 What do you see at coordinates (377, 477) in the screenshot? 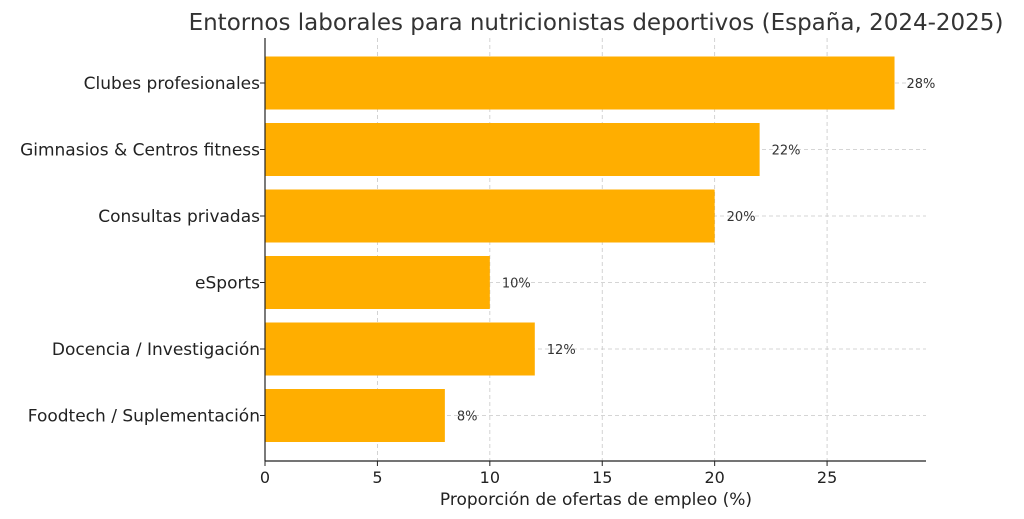
I see `x-tick-label: 5` at bounding box center [377, 477].